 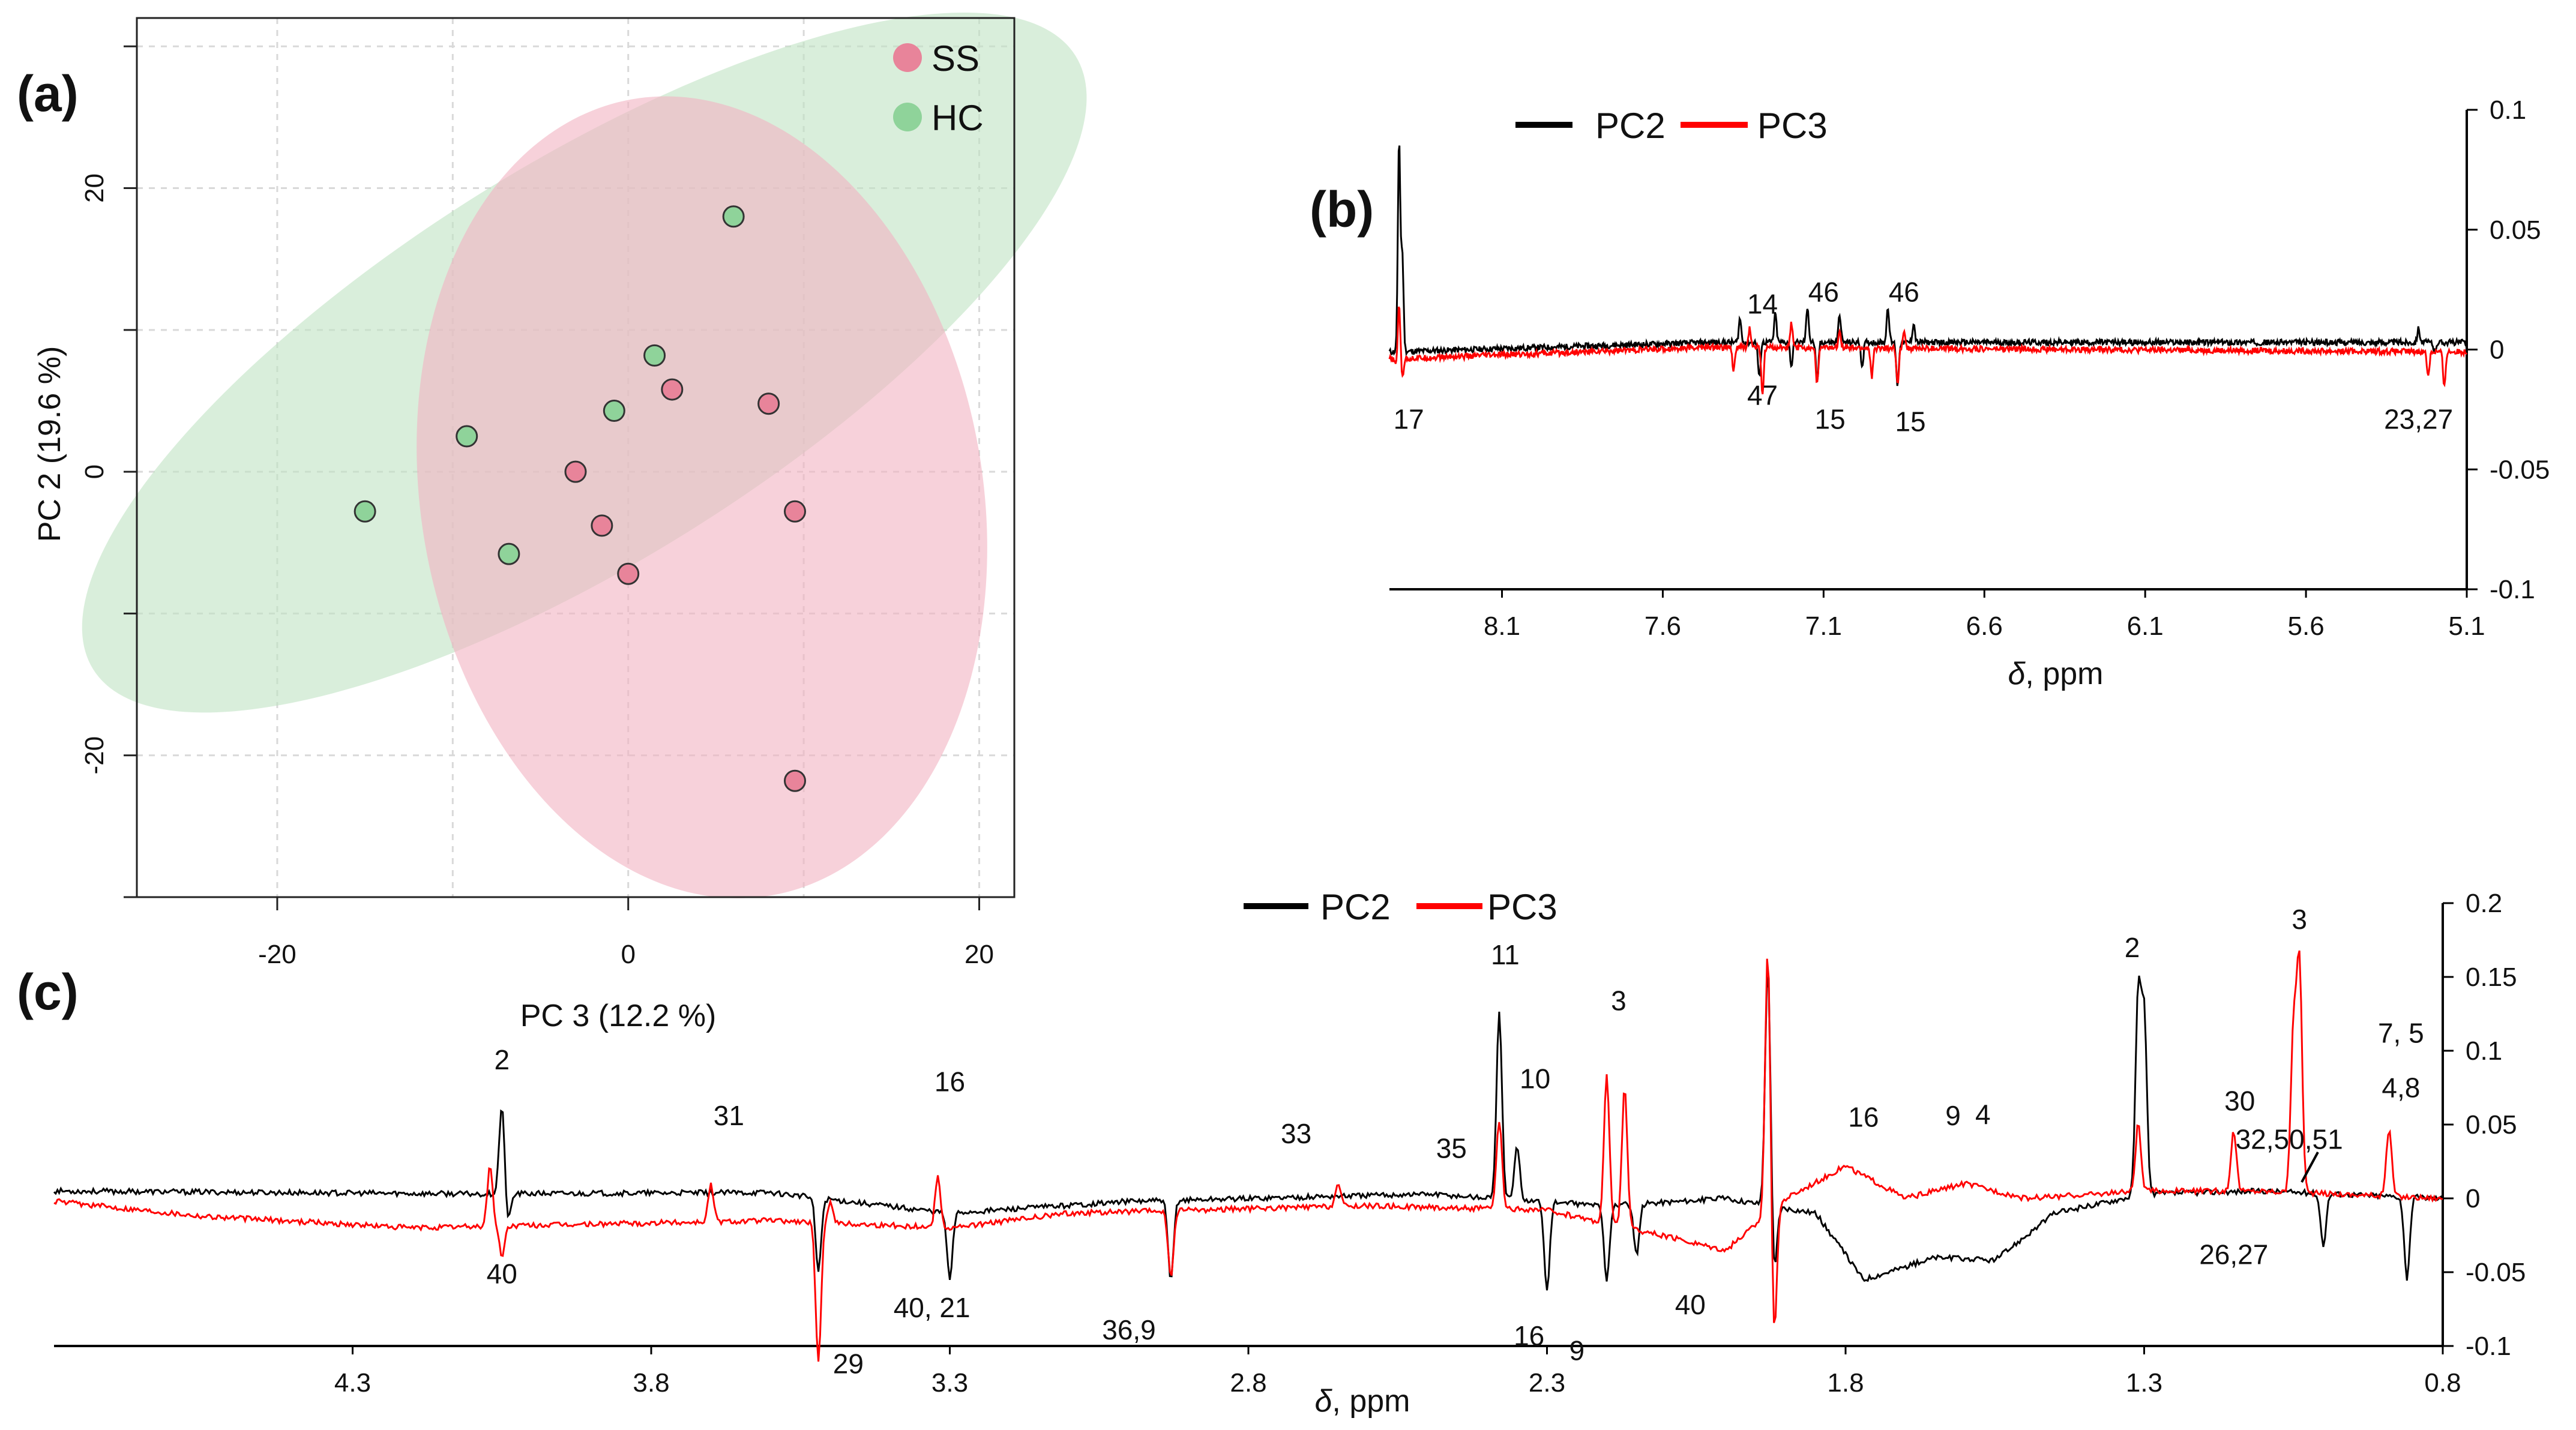 I want to click on peak-label: 1, so click(x=2335, y=1139).